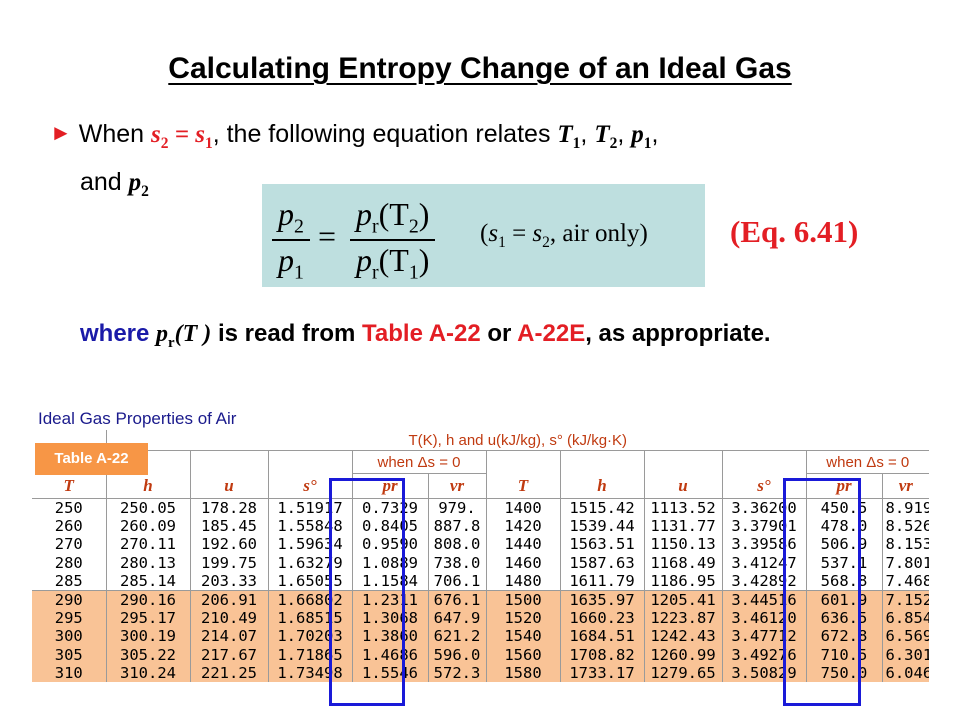  Describe the element at coordinates (682, 562) in the screenshot. I see `table-cell: 1168.49` at that location.